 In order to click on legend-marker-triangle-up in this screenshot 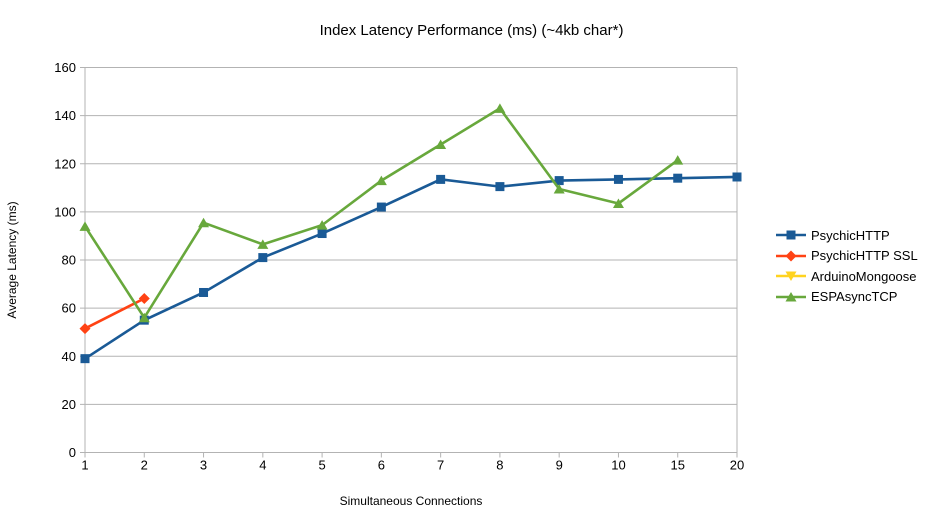, I will do `click(791, 296)`.